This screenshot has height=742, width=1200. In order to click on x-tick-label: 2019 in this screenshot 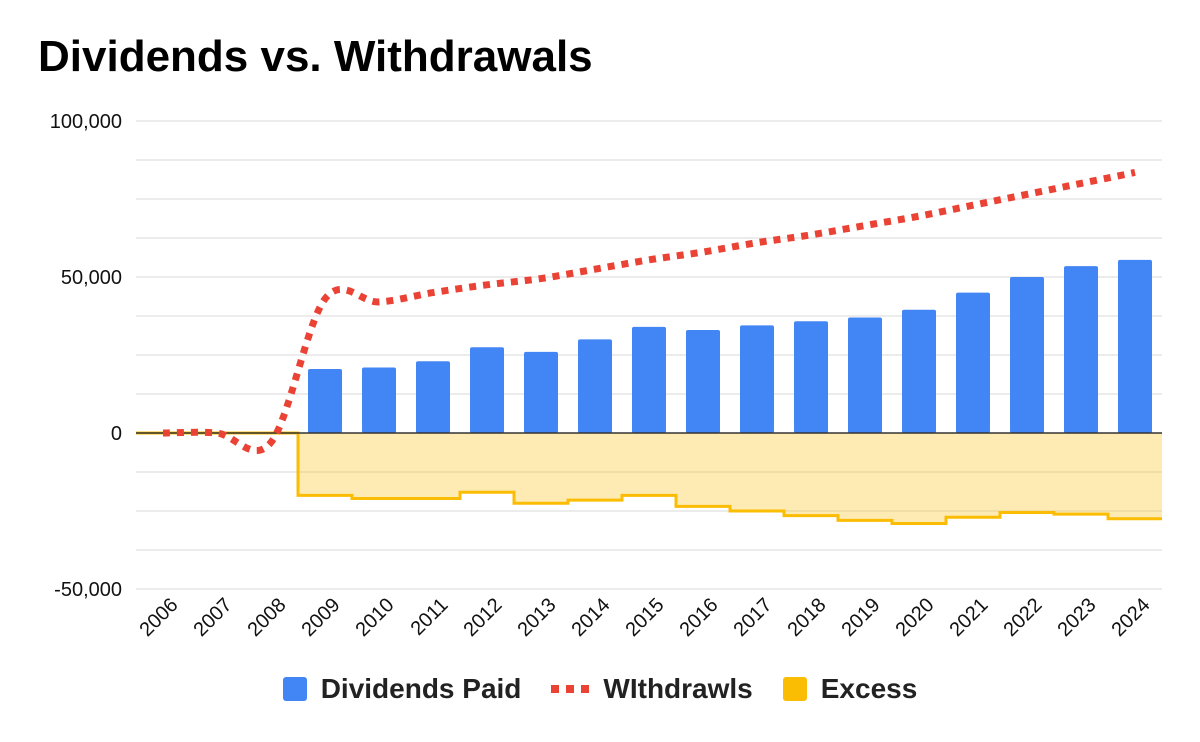, I will do `click(861, 617)`.